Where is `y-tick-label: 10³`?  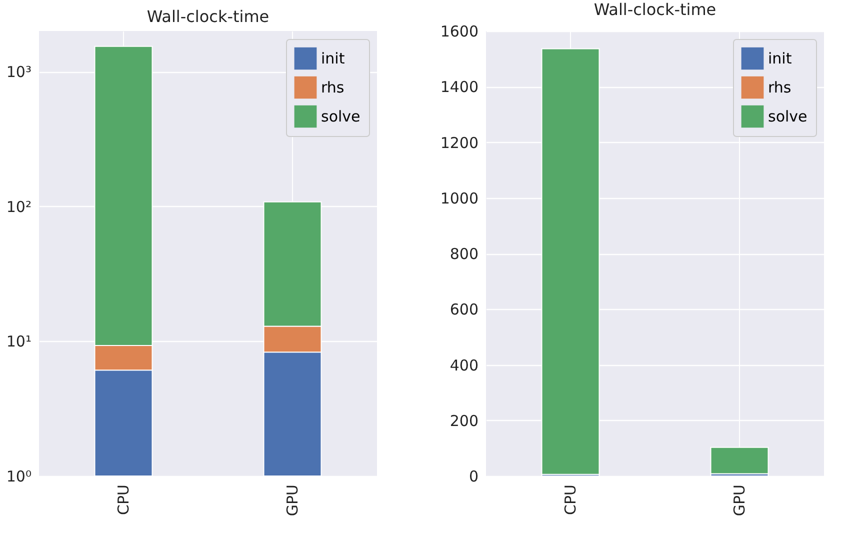
y-tick-label: 10³ is located at coordinates (19, 72).